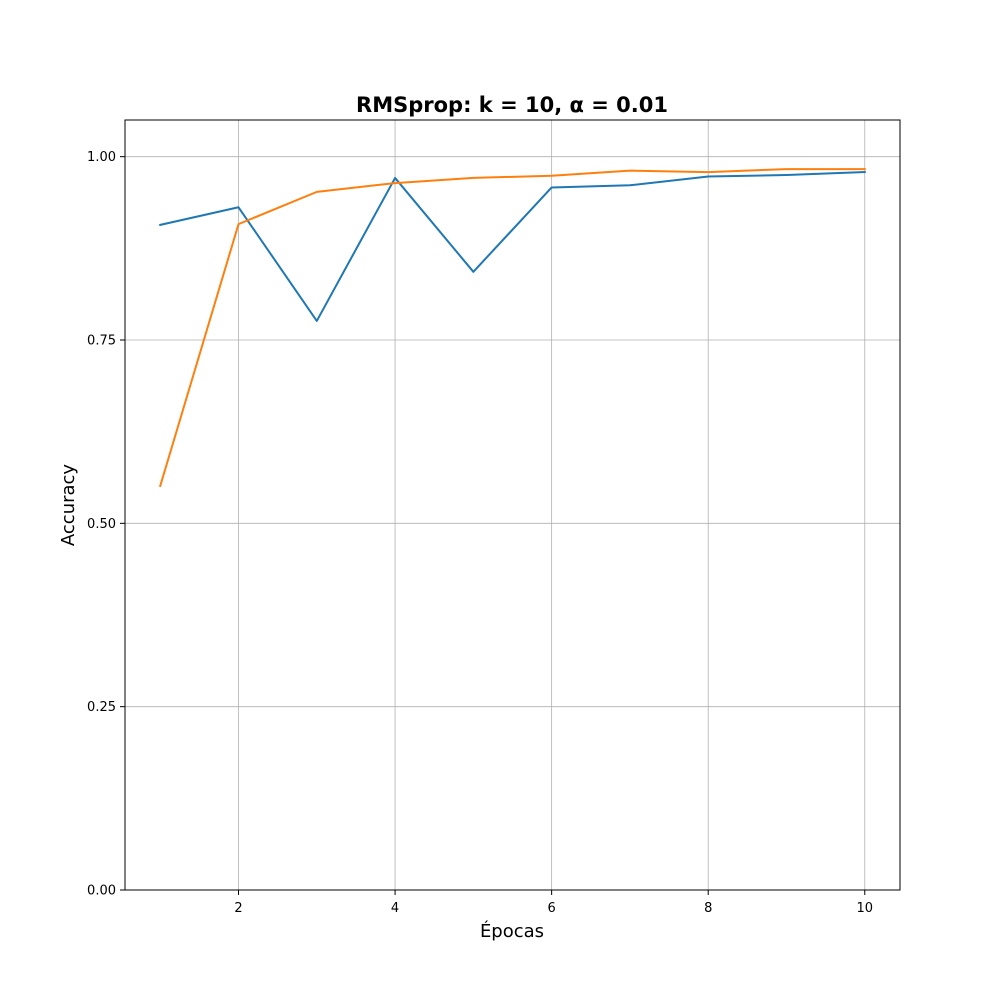 Image resolution: width=1000 pixels, height=1000 pixels. I want to click on x-tick-label: 4, so click(395, 908).